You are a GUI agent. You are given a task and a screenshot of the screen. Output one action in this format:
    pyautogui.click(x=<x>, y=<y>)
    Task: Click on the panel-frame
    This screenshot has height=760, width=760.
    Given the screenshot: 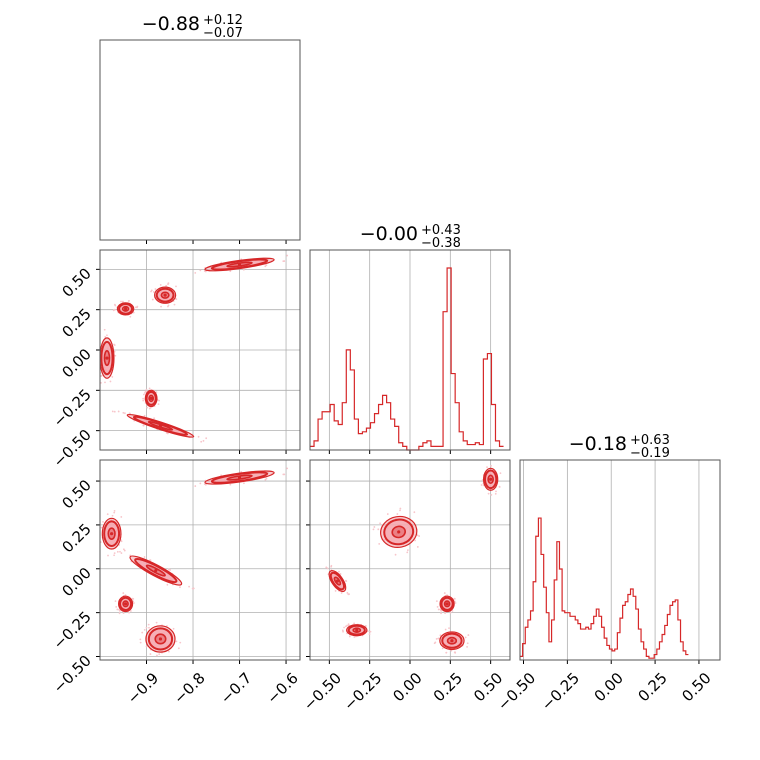 What is the action you would take?
    pyautogui.click(x=200, y=140)
    